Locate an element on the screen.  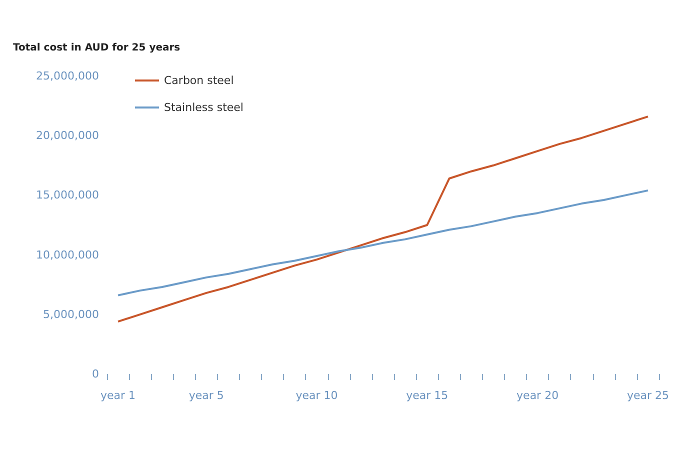
y-axis-title: Total cost in AUD for 25 years is located at coordinates (96, 48).